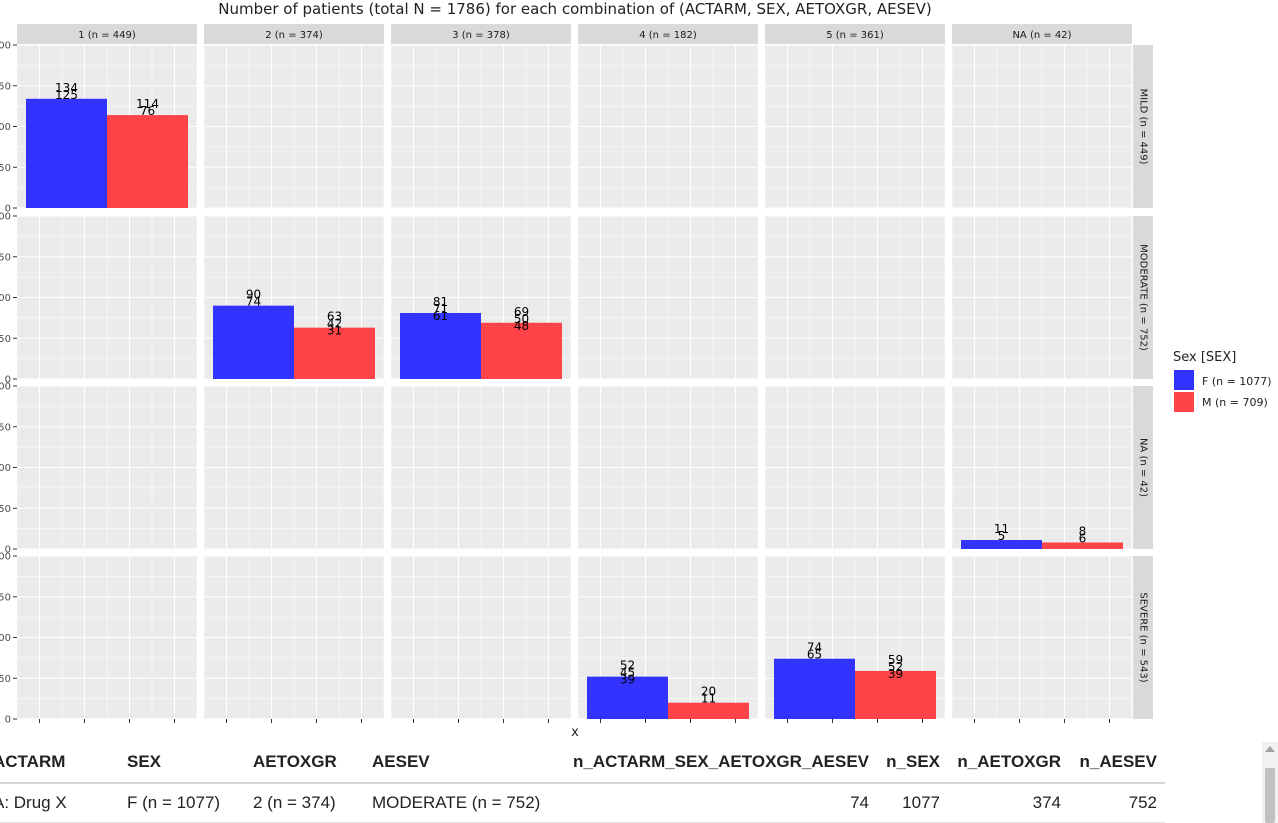 The width and height of the screenshot is (1278, 823). What do you see at coordinates (1083, 538) in the screenshot?
I see `data-label: 6` at bounding box center [1083, 538].